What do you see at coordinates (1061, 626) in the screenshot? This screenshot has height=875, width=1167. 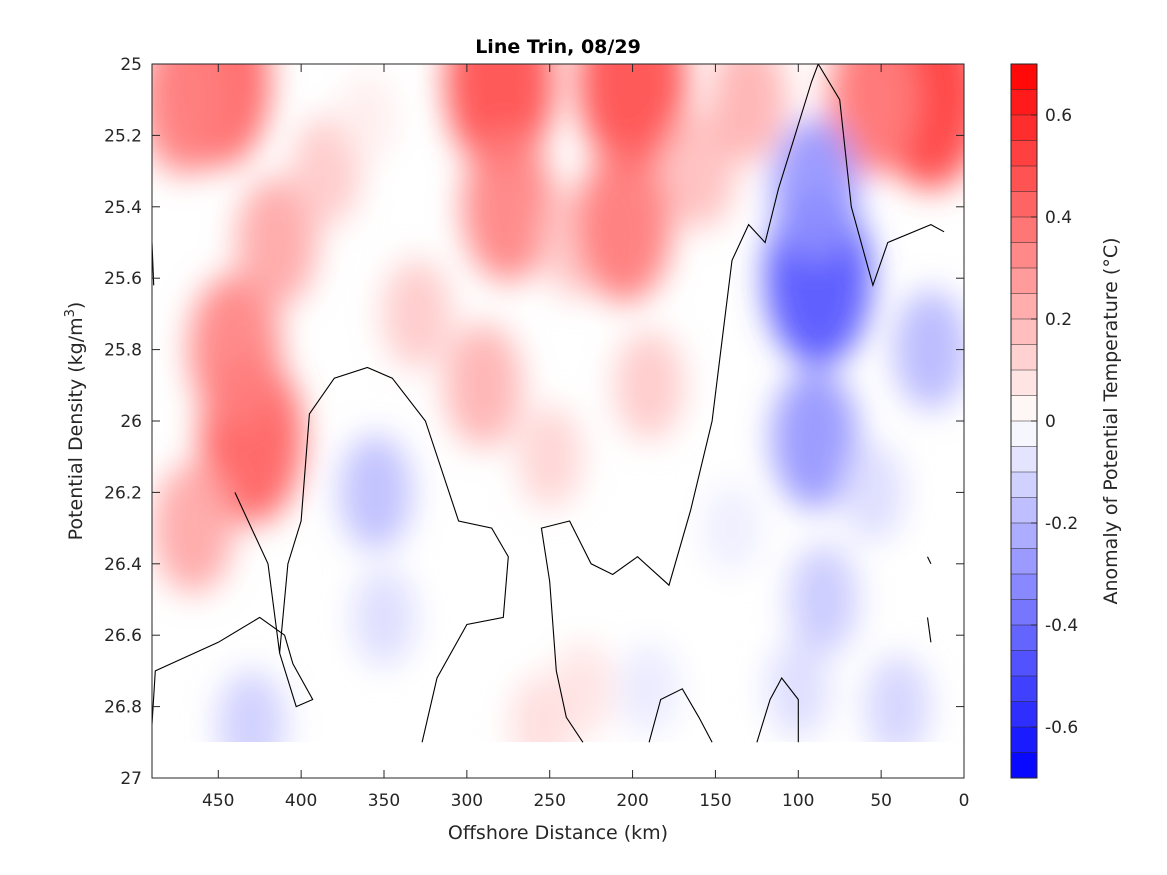 I see `colorbar-tick-label--0.4: -0.4` at bounding box center [1061, 626].